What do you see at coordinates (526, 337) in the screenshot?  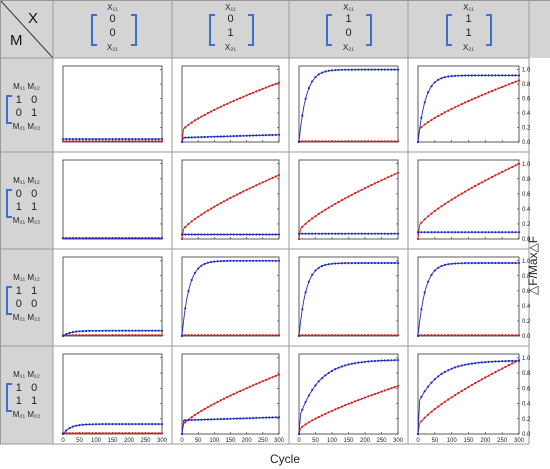 I see `y-tick-label: 0.0` at bounding box center [526, 337].